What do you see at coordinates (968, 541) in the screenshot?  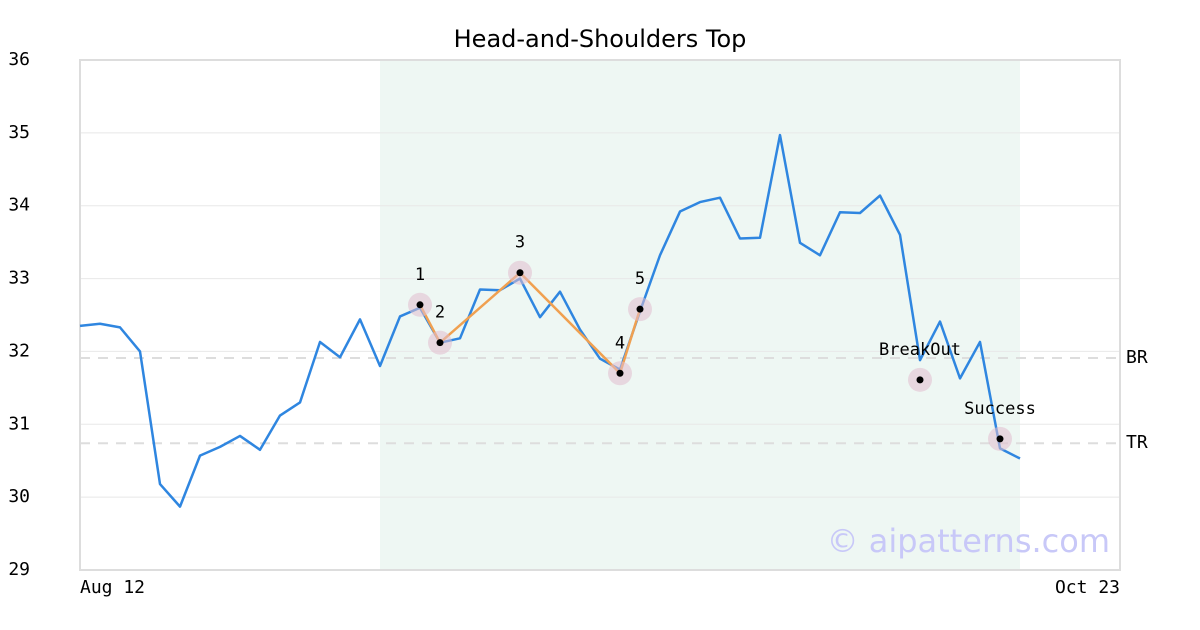 I see `watermark: © aipatterns.com` at bounding box center [968, 541].